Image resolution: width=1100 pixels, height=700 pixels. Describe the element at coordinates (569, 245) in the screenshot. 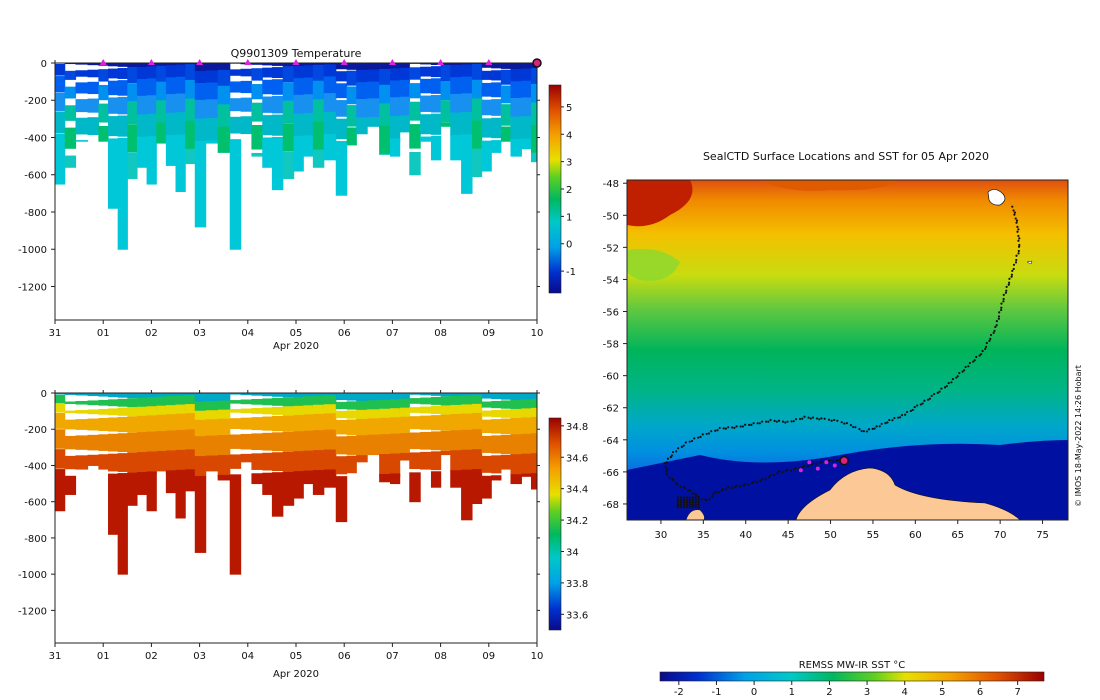

I see `colorbar-tick-label: 0` at that location.